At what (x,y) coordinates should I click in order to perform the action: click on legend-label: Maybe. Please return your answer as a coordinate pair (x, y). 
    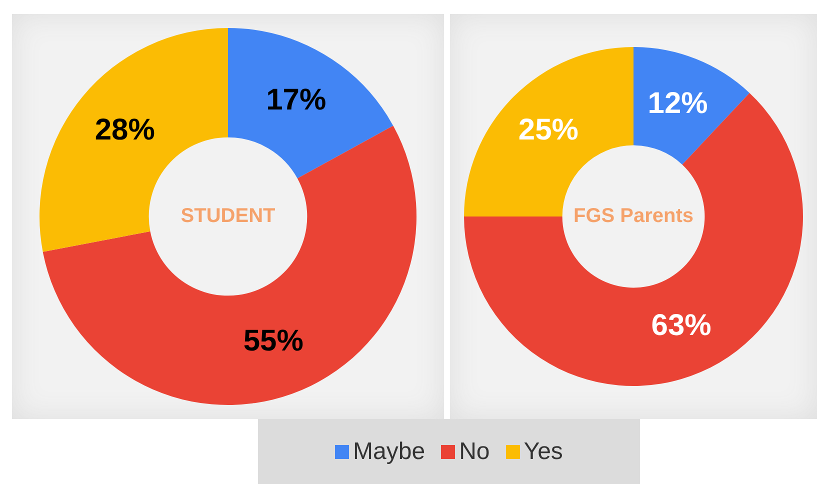
    Looking at the image, I should click on (389, 452).